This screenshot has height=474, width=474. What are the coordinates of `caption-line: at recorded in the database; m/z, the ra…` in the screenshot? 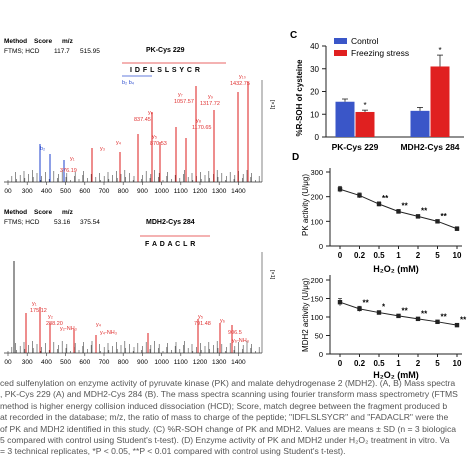 It's located at (224, 417).